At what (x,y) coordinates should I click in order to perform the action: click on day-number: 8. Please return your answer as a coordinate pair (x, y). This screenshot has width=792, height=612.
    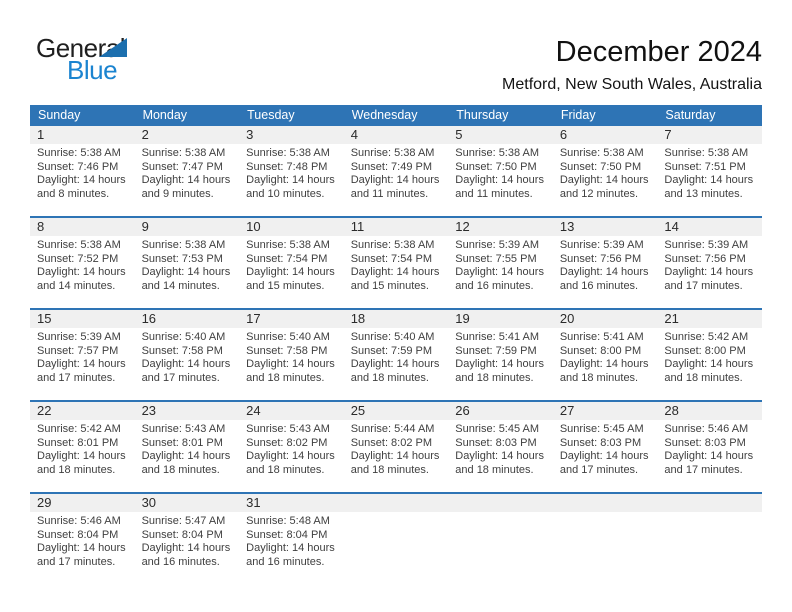
    Looking at the image, I should click on (41, 226).